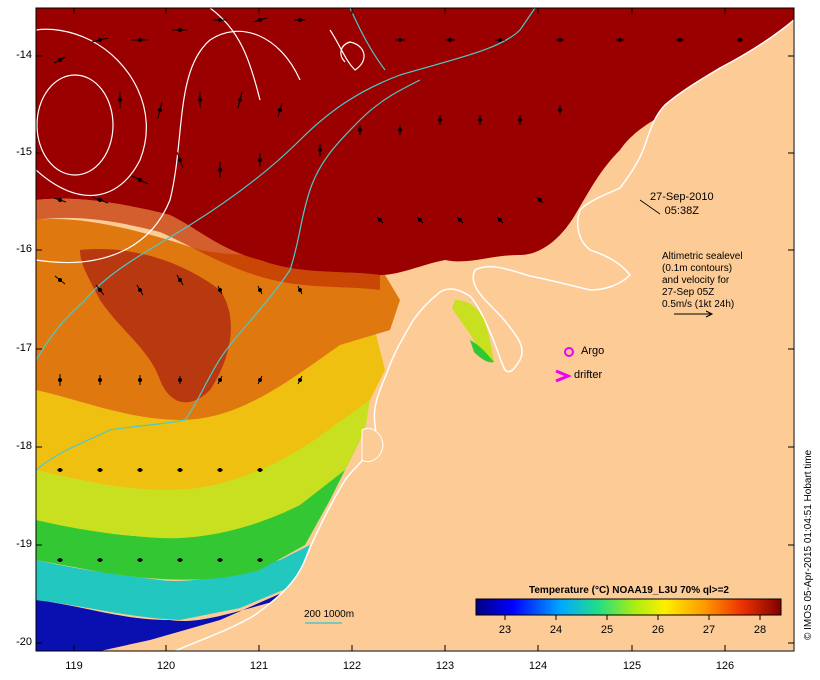 This screenshot has height=680, width=820. Describe the element at coordinates (808, 544) in the screenshot. I see `credit-text: © IMOS 05-Apr-2015 01:04:51 Hobart time` at that location.